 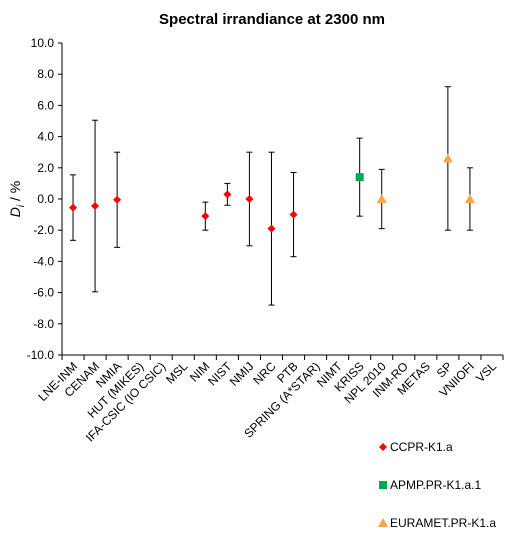 What do you see at coordinates (272, 19) in the screenshot?
I see `chart-title: Spectral irrandiance at 2300 nm` at bounding box center [272, 19].